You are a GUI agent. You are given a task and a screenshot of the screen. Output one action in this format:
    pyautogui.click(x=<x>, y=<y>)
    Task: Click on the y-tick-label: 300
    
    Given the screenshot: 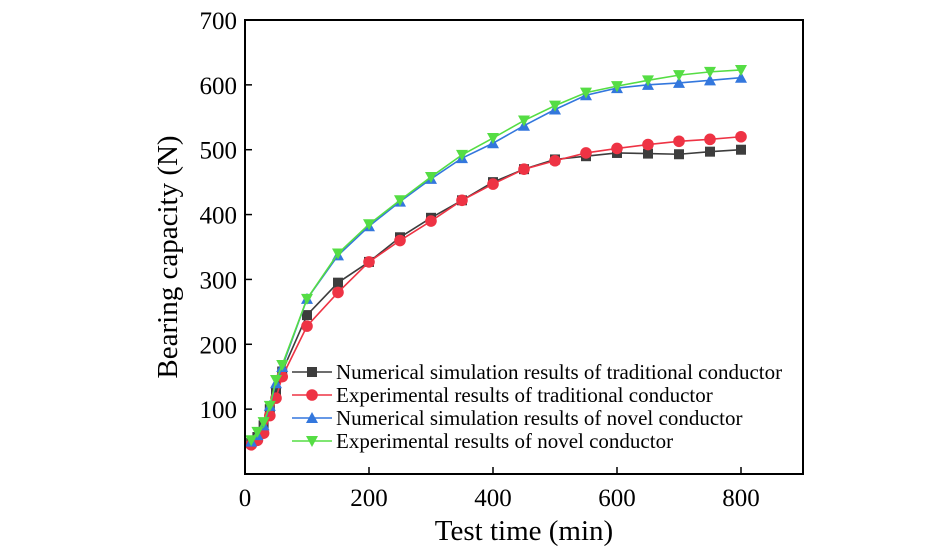 What is the action you would take?
    pyautogui.click(x=219, y=280)
    